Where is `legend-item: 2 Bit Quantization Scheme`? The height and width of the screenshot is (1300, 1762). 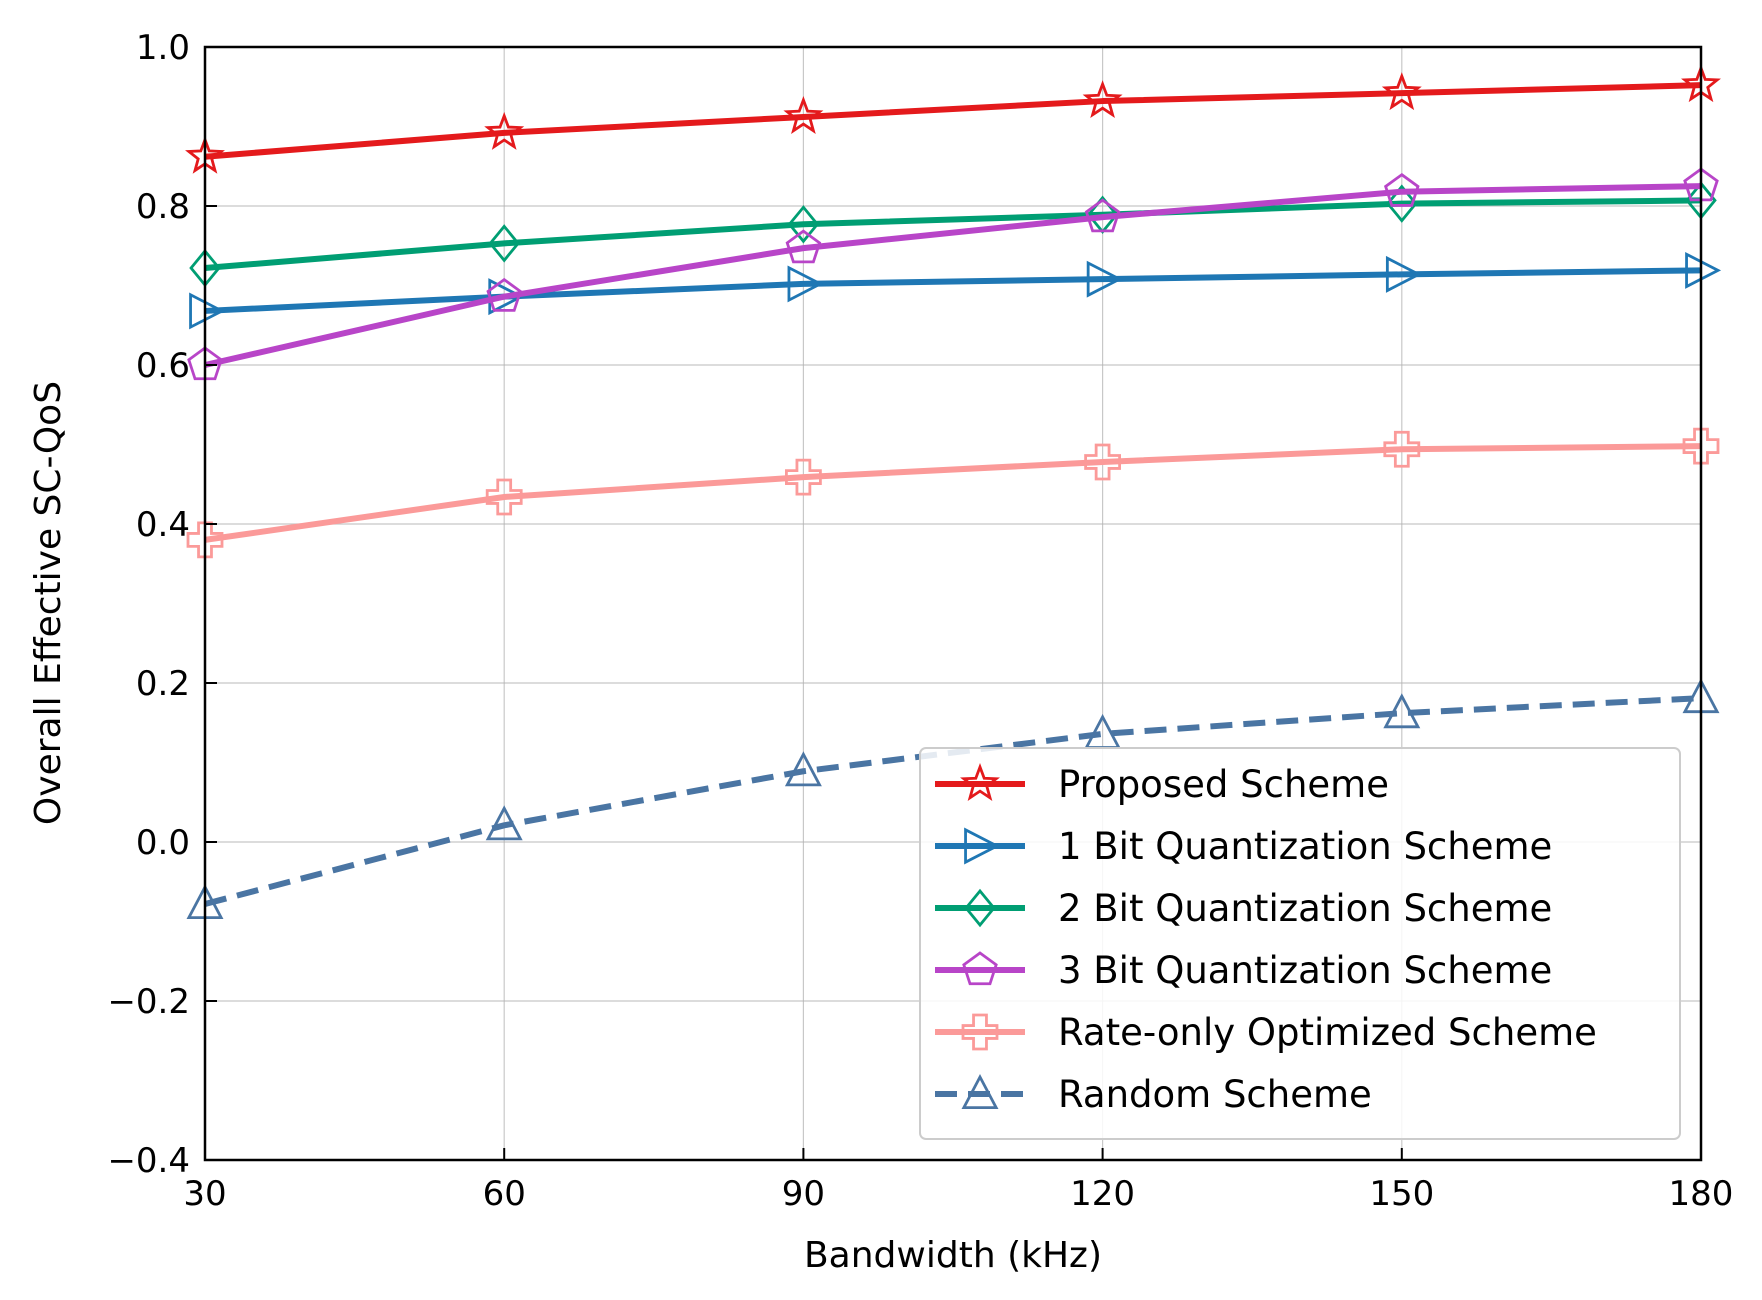
legend-item: 2 Bit Quantization Scheme is located at coordinates (1243, 908).